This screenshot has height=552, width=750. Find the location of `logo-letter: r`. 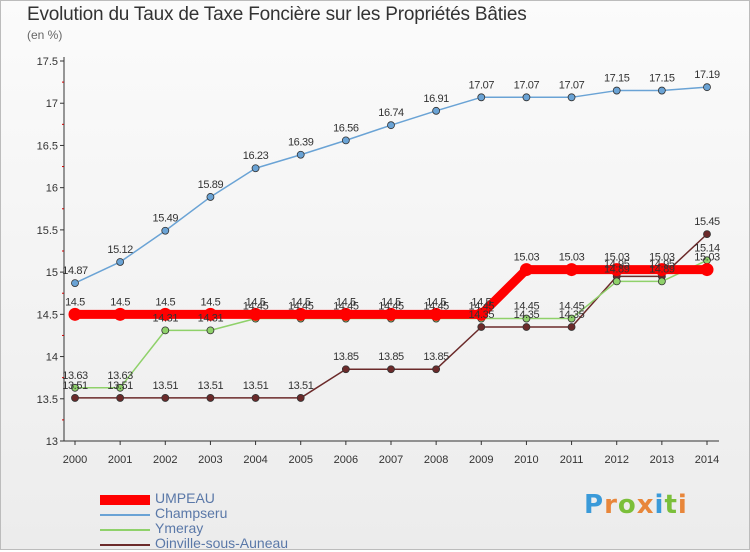

logo-letter: r is located at coordinates (611, 505).